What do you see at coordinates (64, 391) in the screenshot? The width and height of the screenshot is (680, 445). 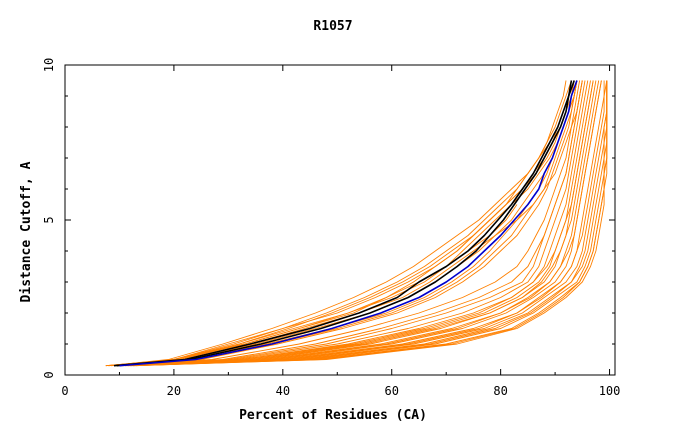 I see `x-tick-label: 0` at bounding box center [64, 391].